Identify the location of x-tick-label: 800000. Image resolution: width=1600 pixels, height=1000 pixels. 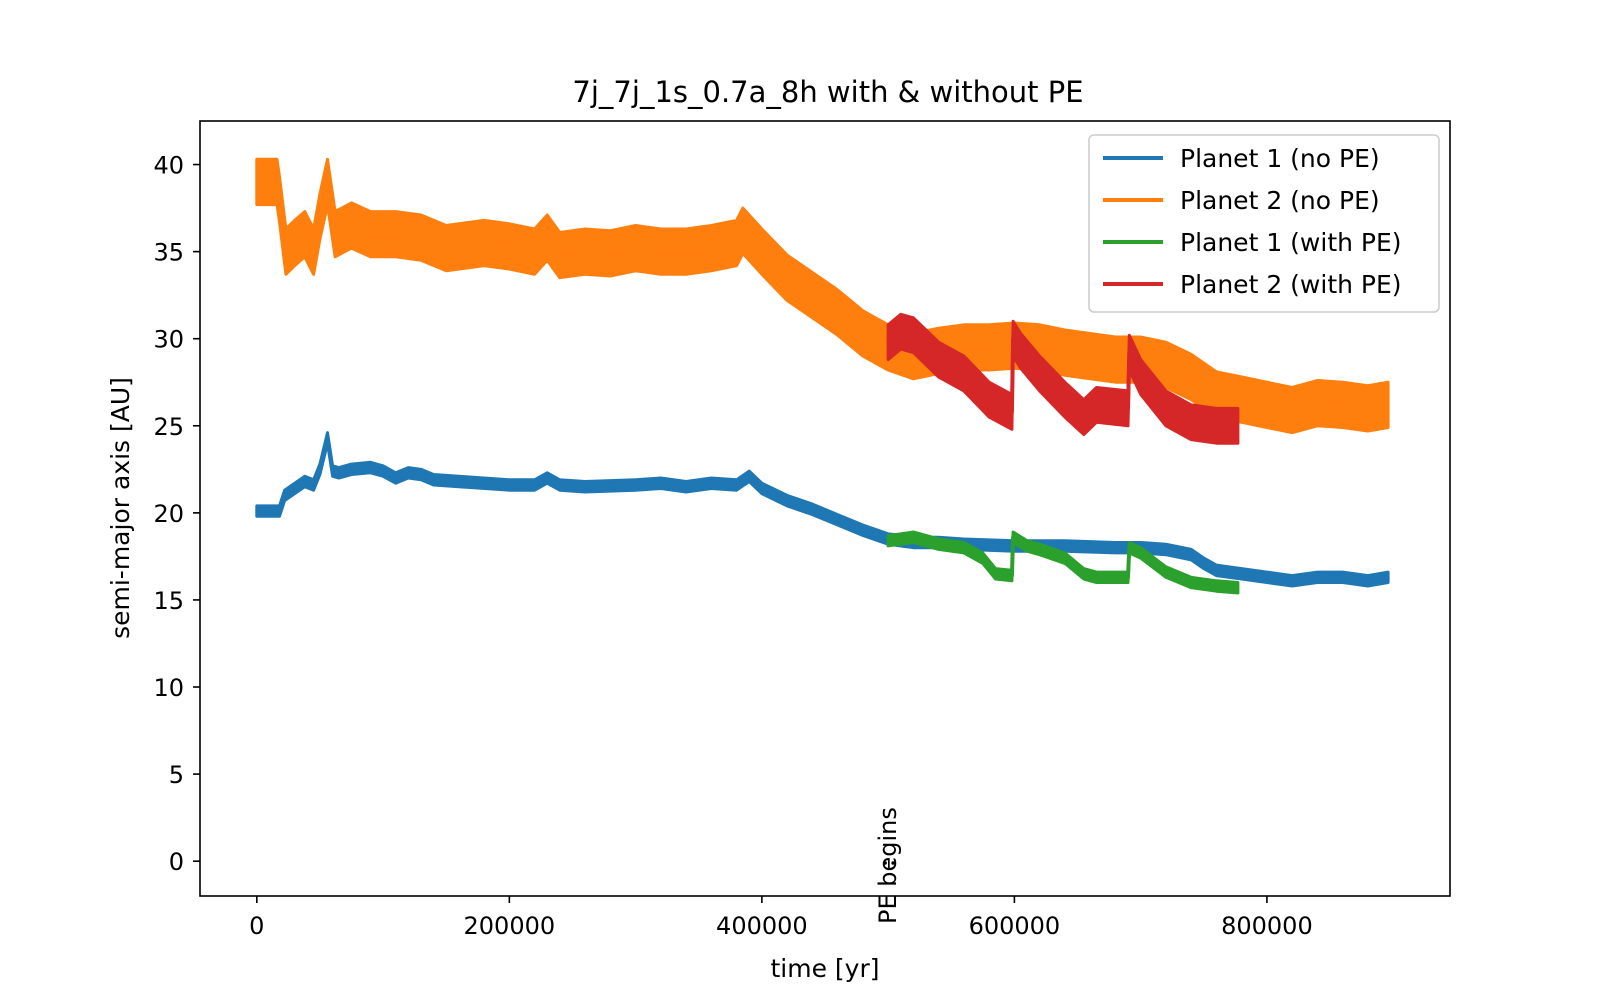
(1267, 926).